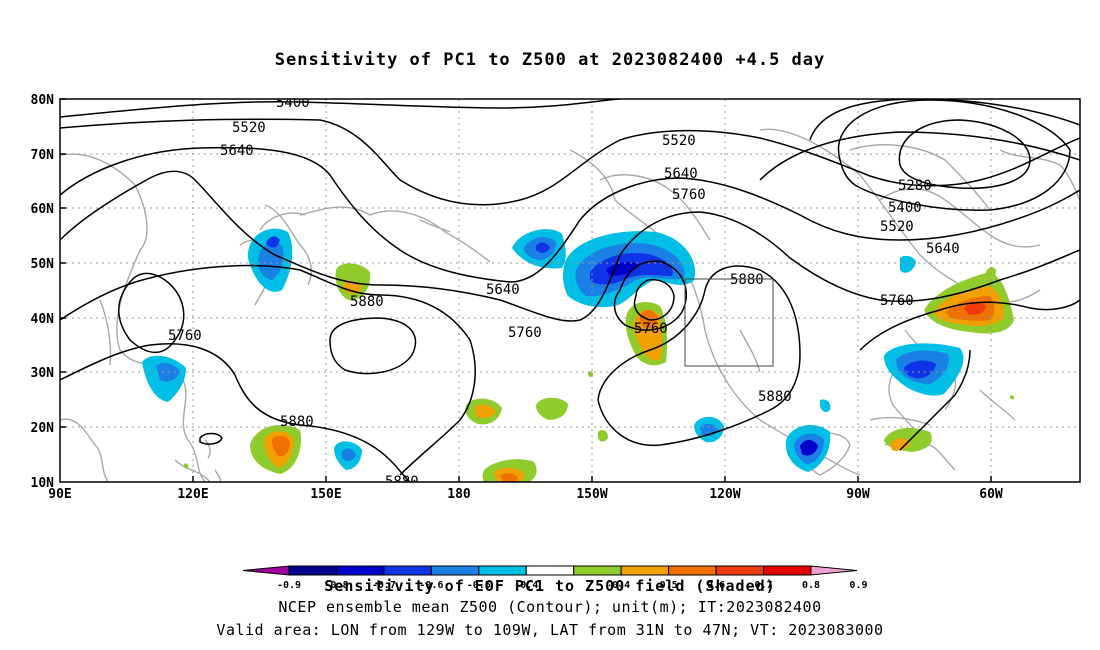  What do you see at coordinates (431, 585) in the screenshot?
I see `colorbar-tick-label: -0.6` at bounding box center [431, 585].